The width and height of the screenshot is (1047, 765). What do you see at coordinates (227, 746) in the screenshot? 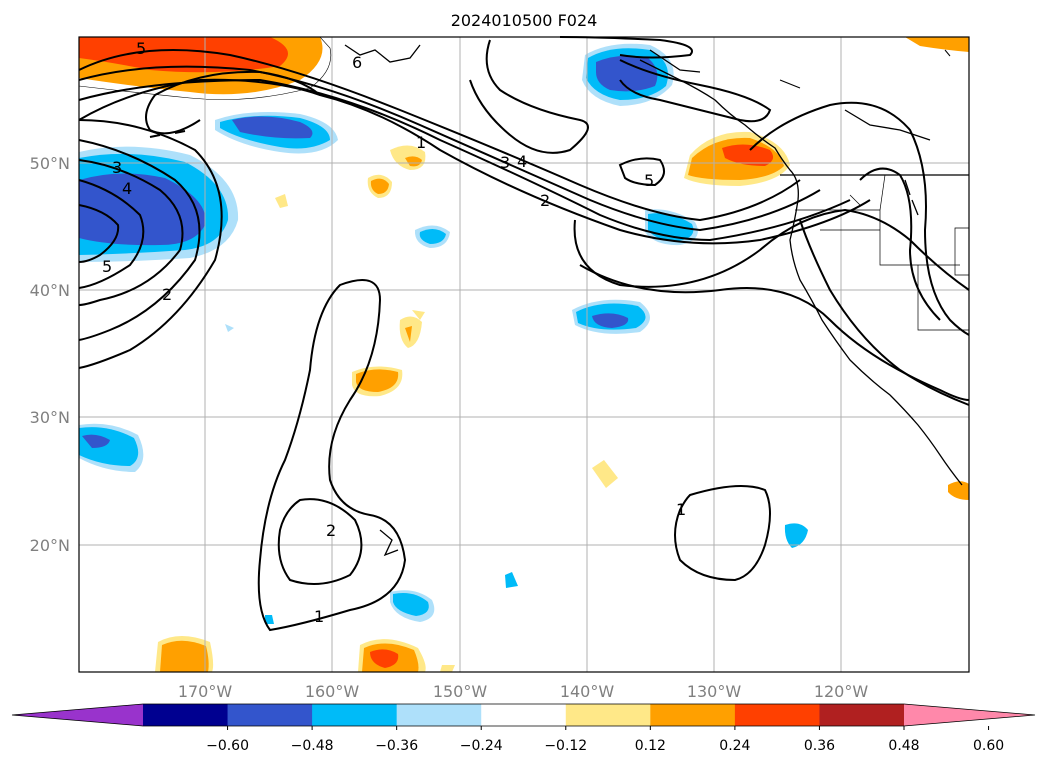
I see `colorbar-tick-label: −0.60` at bounding box center [227, 746].